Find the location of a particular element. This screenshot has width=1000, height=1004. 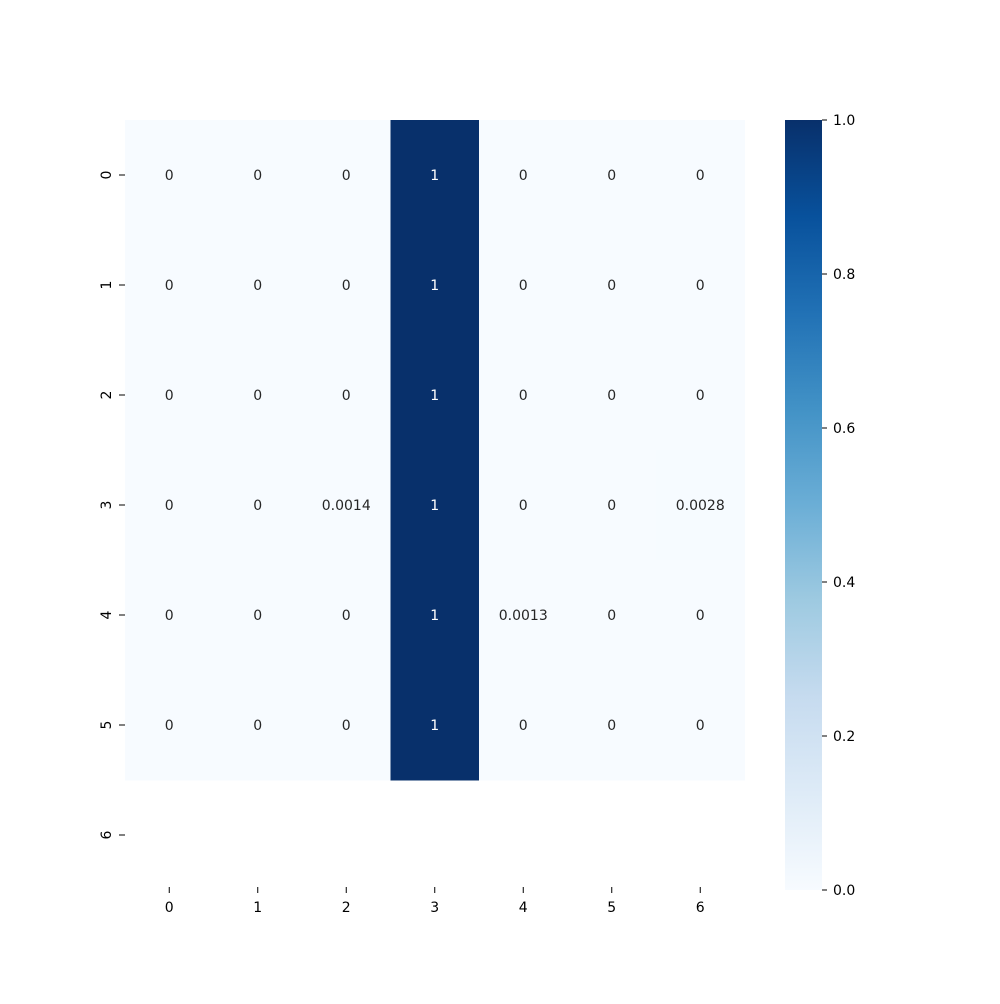

x-tick-label: 2 is located at coordinates (346, 908).